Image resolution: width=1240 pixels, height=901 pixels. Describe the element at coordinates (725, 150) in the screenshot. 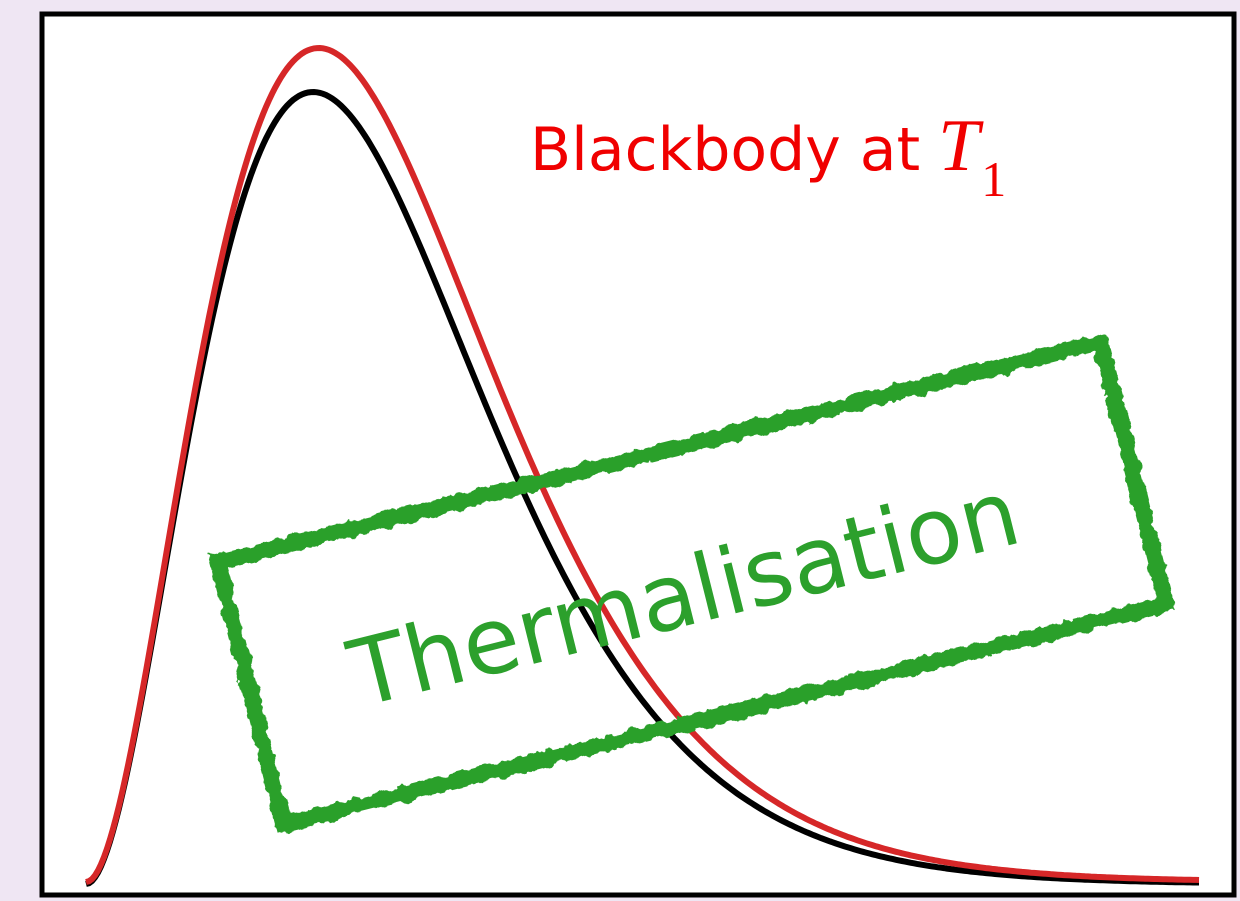

I see `label-text: Blackbody at` at that location.